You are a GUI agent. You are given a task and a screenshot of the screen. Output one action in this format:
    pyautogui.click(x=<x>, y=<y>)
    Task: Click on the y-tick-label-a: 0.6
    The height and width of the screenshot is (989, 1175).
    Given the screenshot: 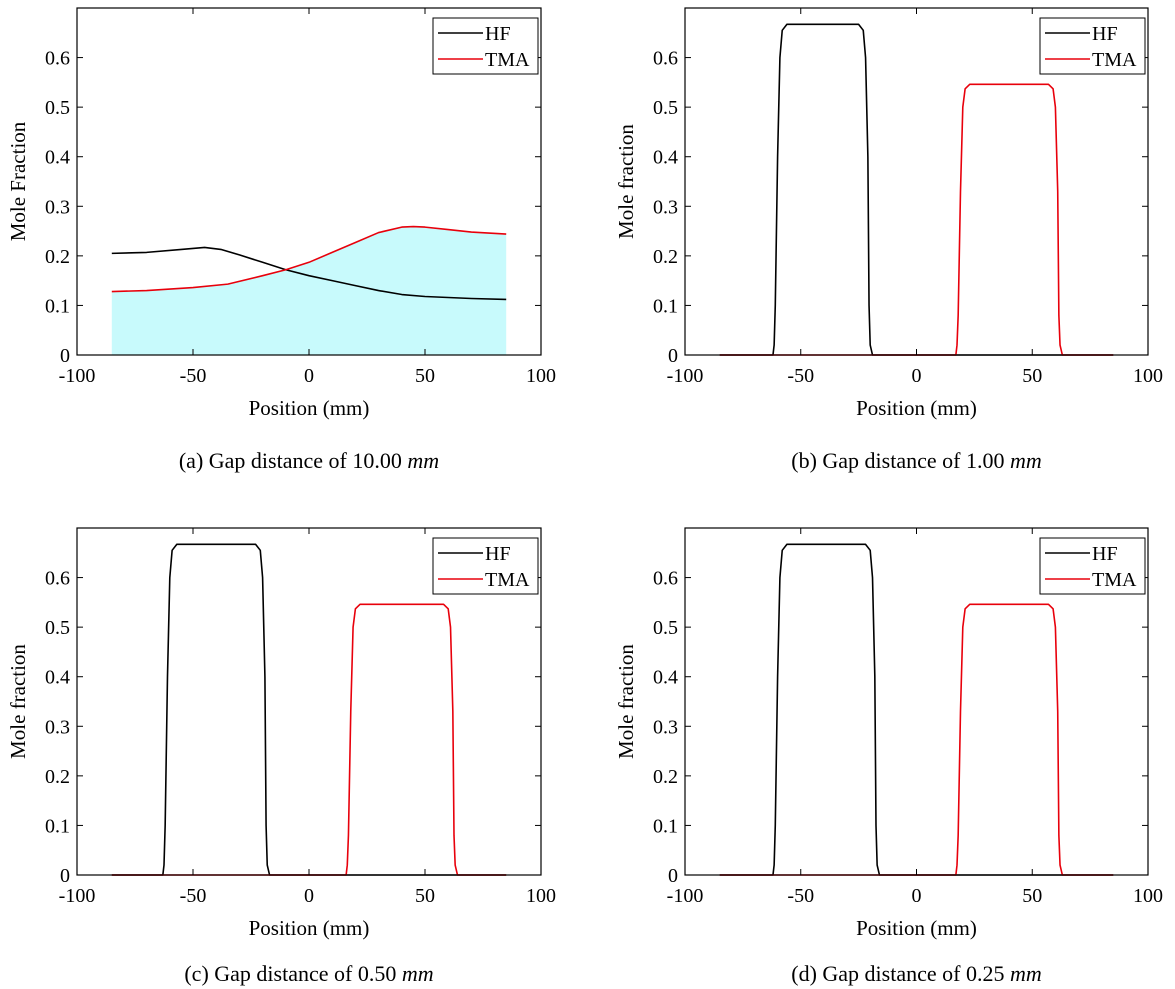 What is the action you would take?
    pyautogui.click(x=57, y=59)
    